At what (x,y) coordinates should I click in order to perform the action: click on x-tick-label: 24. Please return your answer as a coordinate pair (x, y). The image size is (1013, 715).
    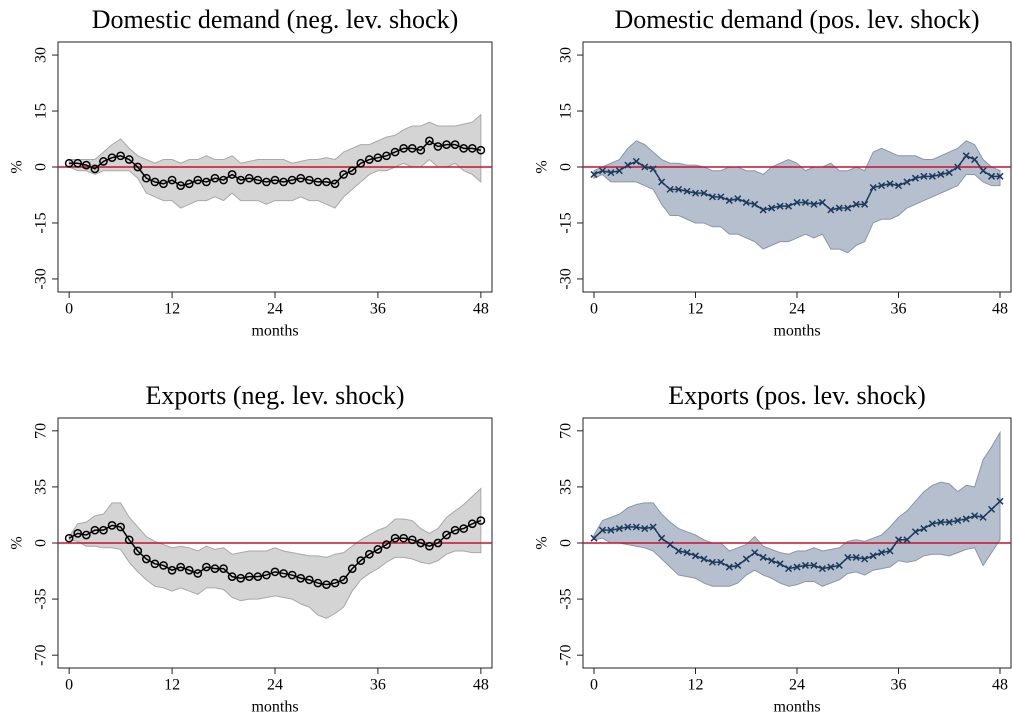
    Looking at the image, I should click on (797, 685).